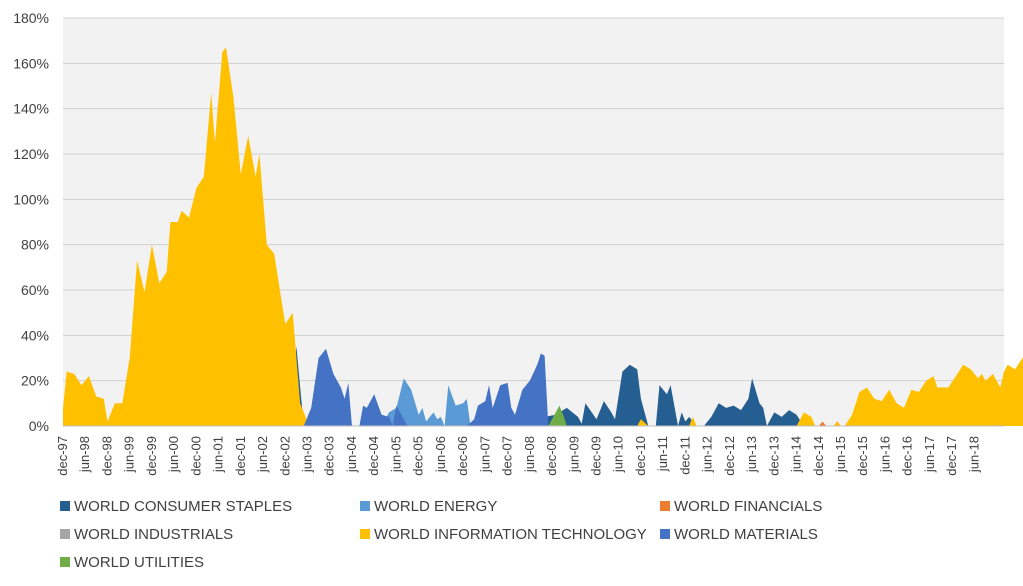  What do you see at coordinates (31, 154) in the screenshot?
I see `y-tick-label: 120%` at bounding box center [31, 154].